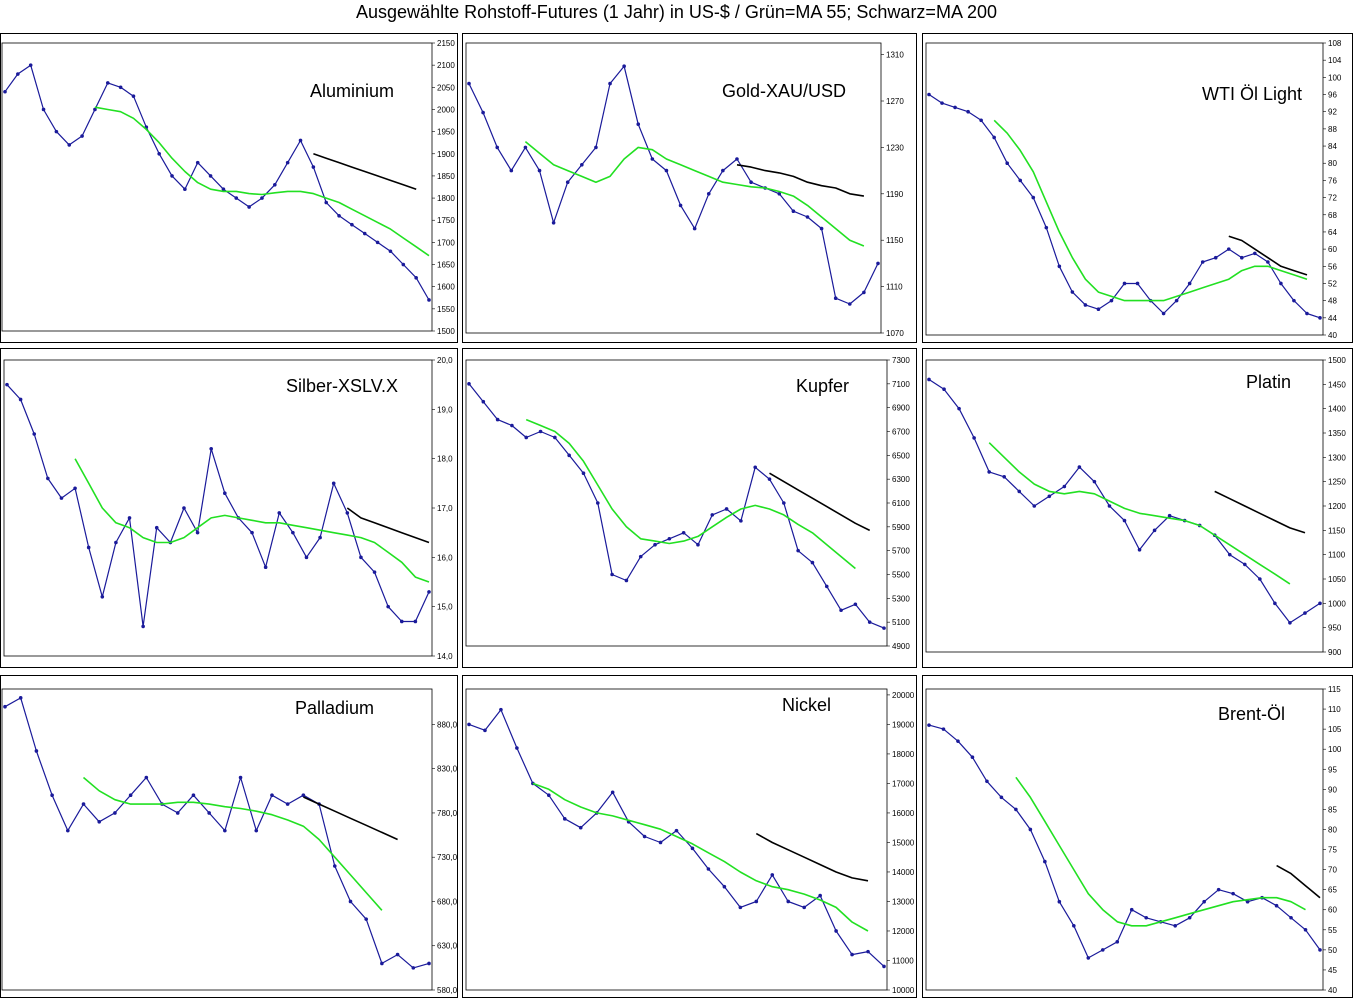 This screenshot has height=998, width=1353. I want to click on y-tick-label: 1310, so click(895, 55).